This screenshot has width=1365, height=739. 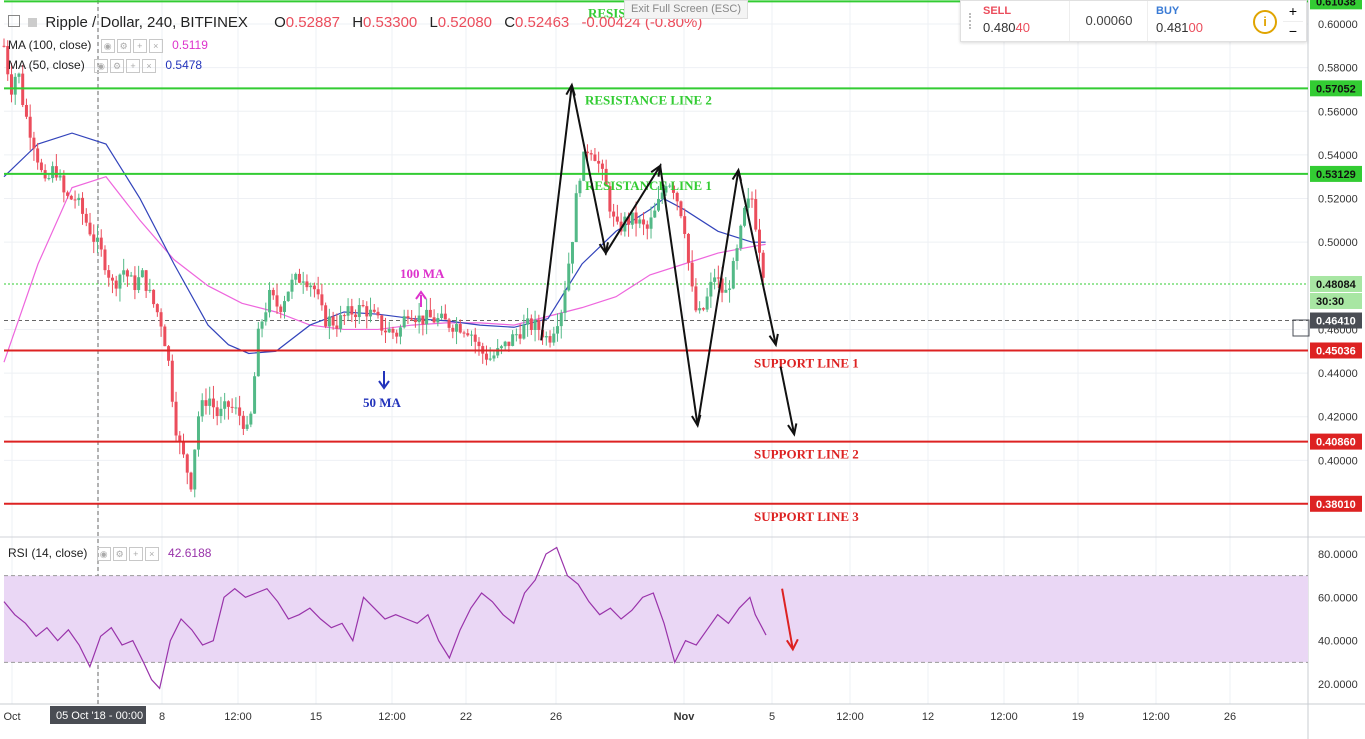 What do you see at coordinates (686, 9) in the screenshot?
I see `exit-fullscreen-button: Exit Full Screen (ESC)` at bounding box center [686, 9].